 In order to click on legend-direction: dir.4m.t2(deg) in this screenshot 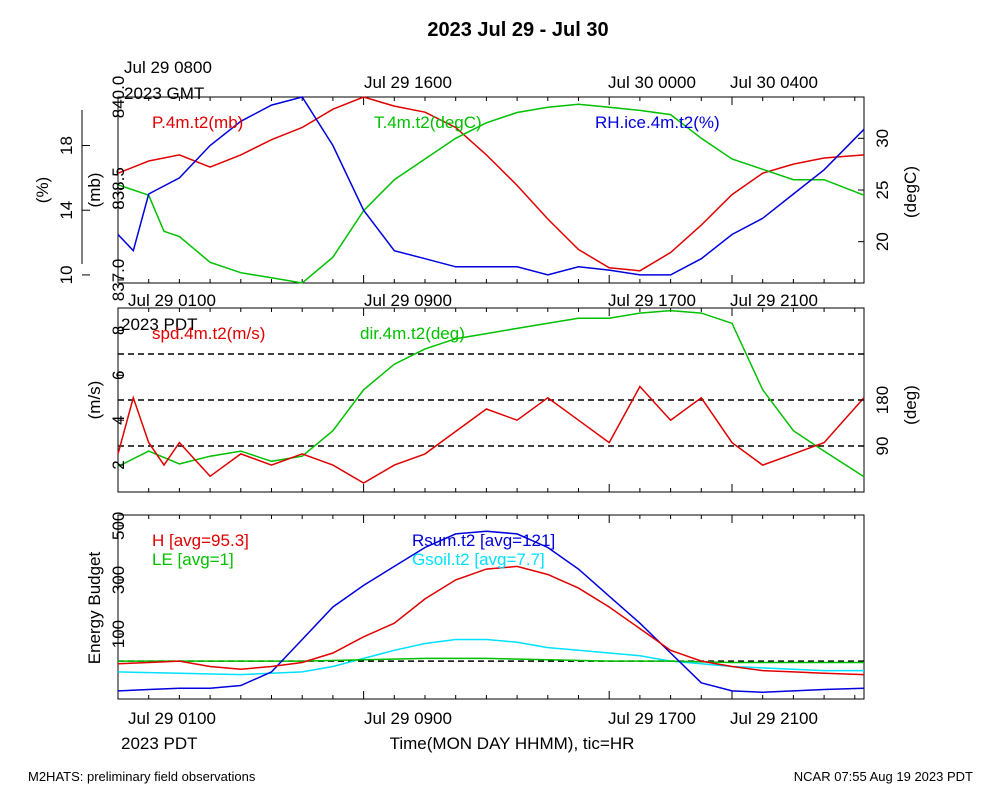, I will do `click(412, 333)`.